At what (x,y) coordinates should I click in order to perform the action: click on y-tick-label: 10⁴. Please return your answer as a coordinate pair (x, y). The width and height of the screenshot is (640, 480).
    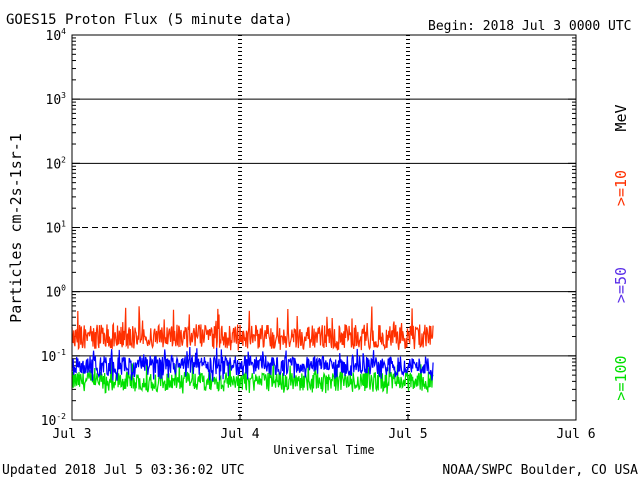
    Looking at the image, I should click on (56, 35).